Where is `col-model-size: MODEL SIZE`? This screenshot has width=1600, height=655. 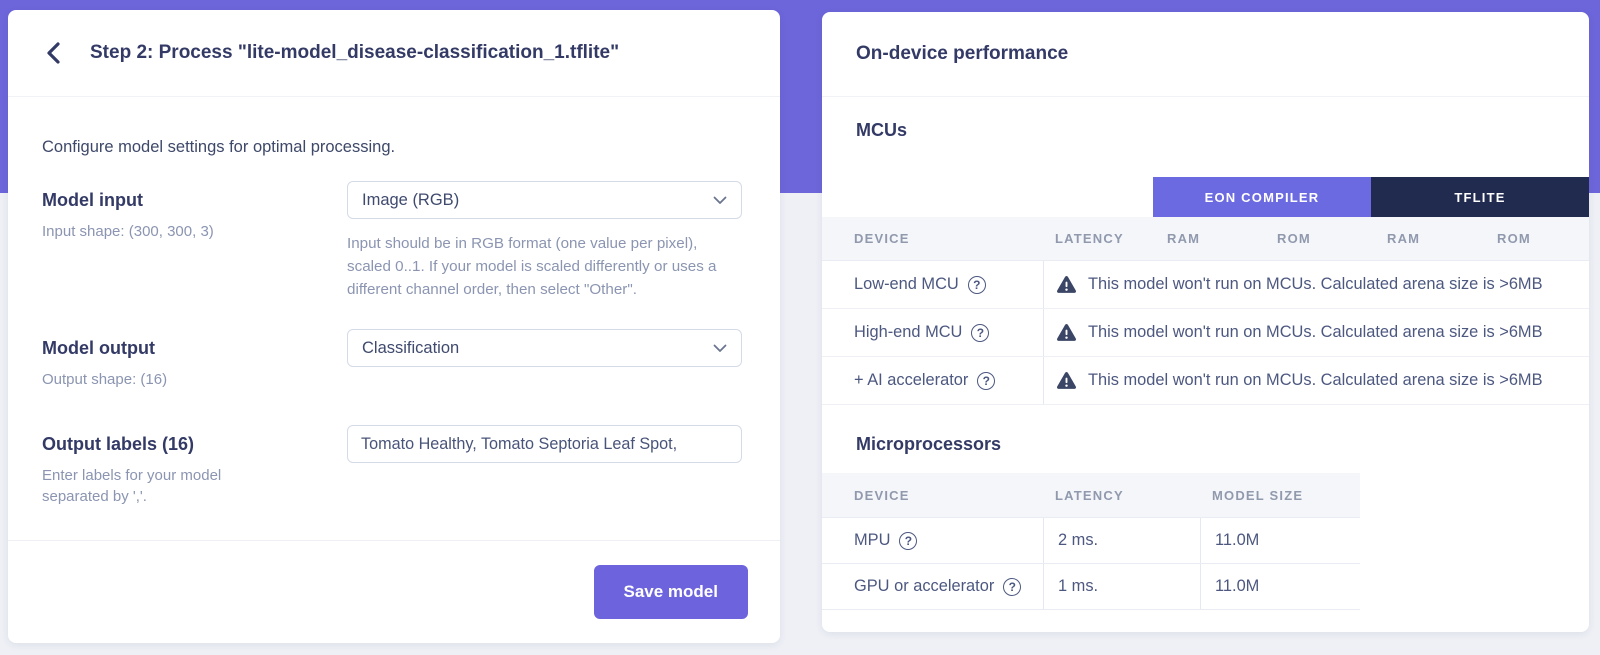
col-model-size: MODEL SIZE is located at coordinates (1258, 495).